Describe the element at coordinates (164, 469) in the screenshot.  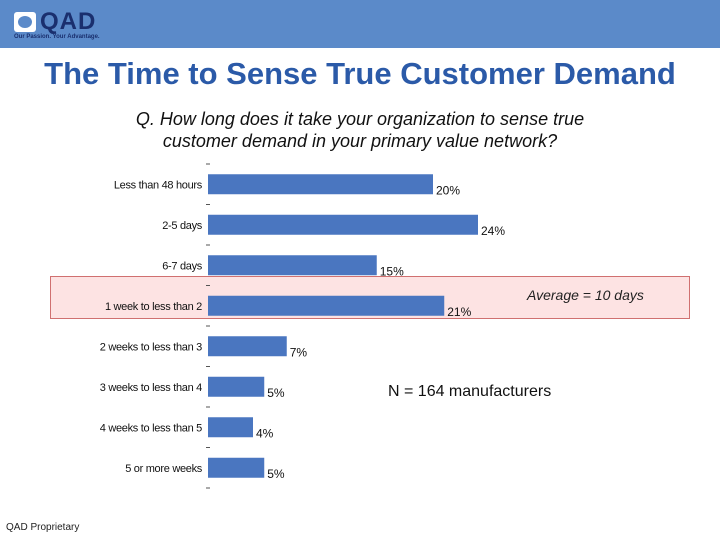
I see `category-label: 5 or more weeks` at that location.